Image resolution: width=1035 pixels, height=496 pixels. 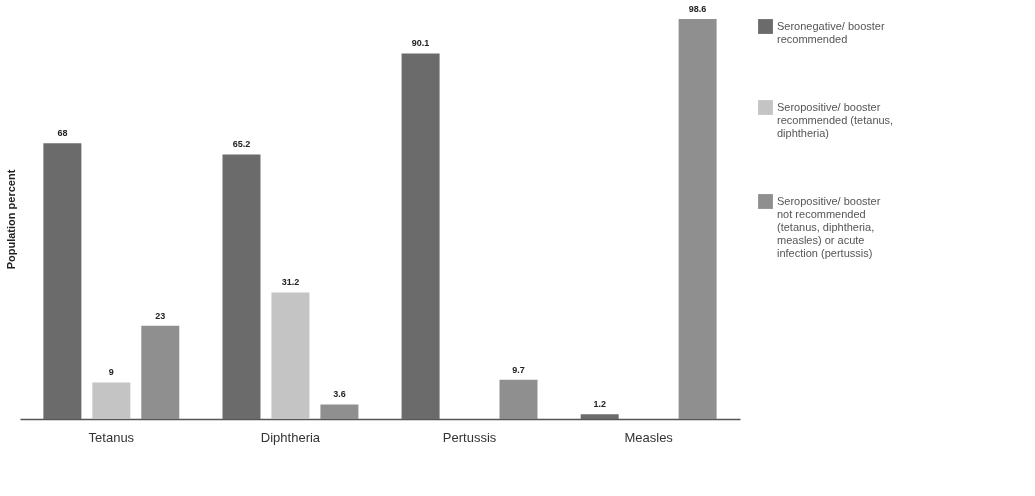 What do you see at coordinates (697, 9) in the screenshot?
I see `data-label: 98.6` at bounding box center [697, 9].